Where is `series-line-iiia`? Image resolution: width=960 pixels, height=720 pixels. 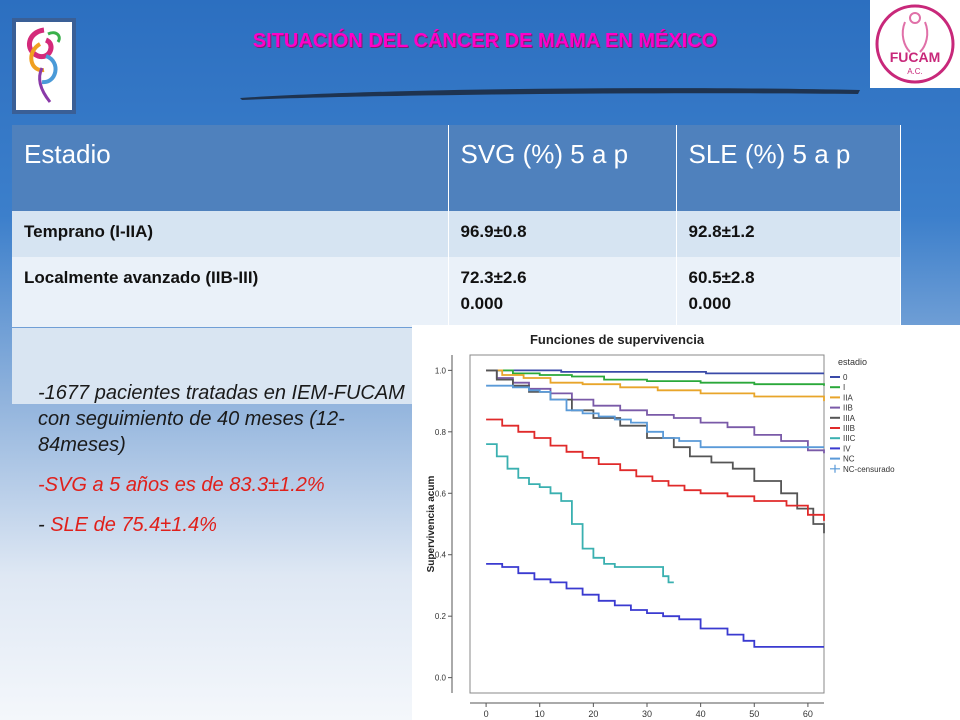 series-line-iiia is located at coordinates (655, 451).